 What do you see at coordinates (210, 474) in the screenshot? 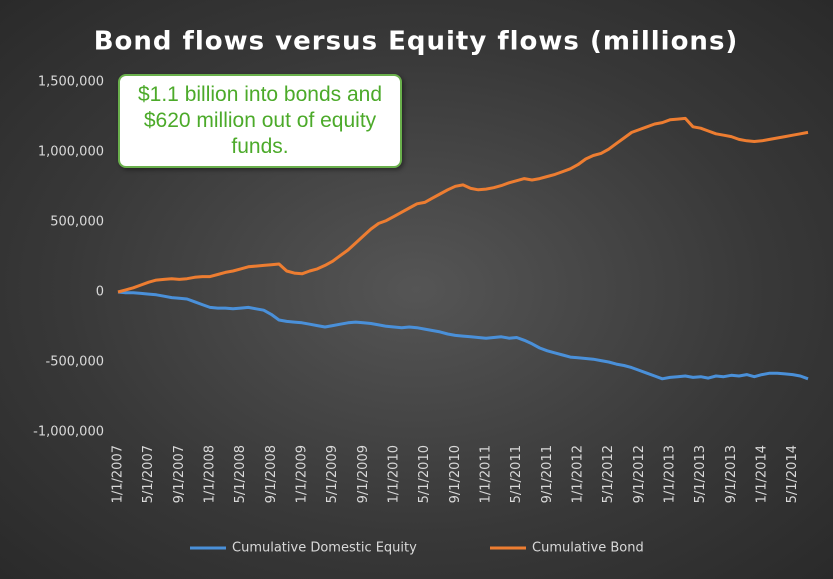
I see `x-tick-label: 1/1/2008` at bounding box center [210, 474].